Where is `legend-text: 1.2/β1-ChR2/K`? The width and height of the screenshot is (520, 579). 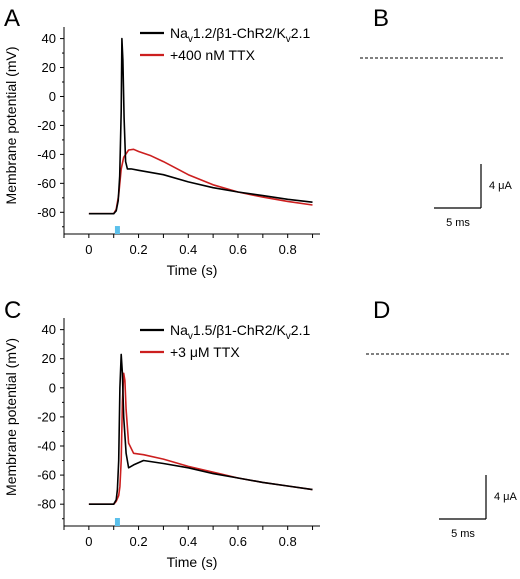
legend-text: 1.2/β1-ChR2/K is located at coordinates (240, 33).